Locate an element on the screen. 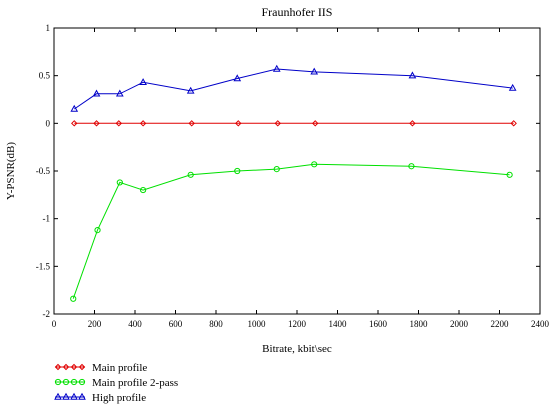 The width and height of the screenshot is (554, 406). x-tick-label: 2200 is located at coordinates (500, 324).